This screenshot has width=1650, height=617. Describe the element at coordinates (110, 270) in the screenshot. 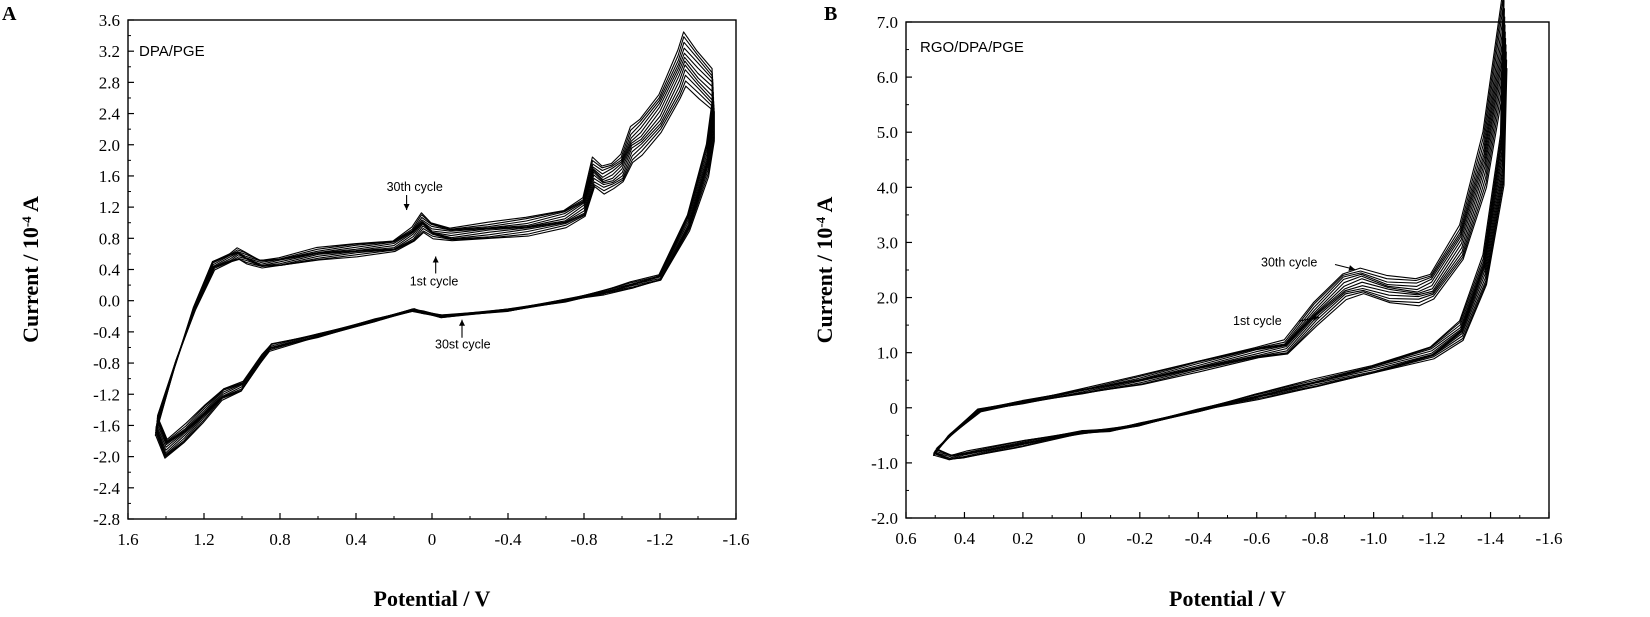

I see `y-tick-label: 0.4` at that location.